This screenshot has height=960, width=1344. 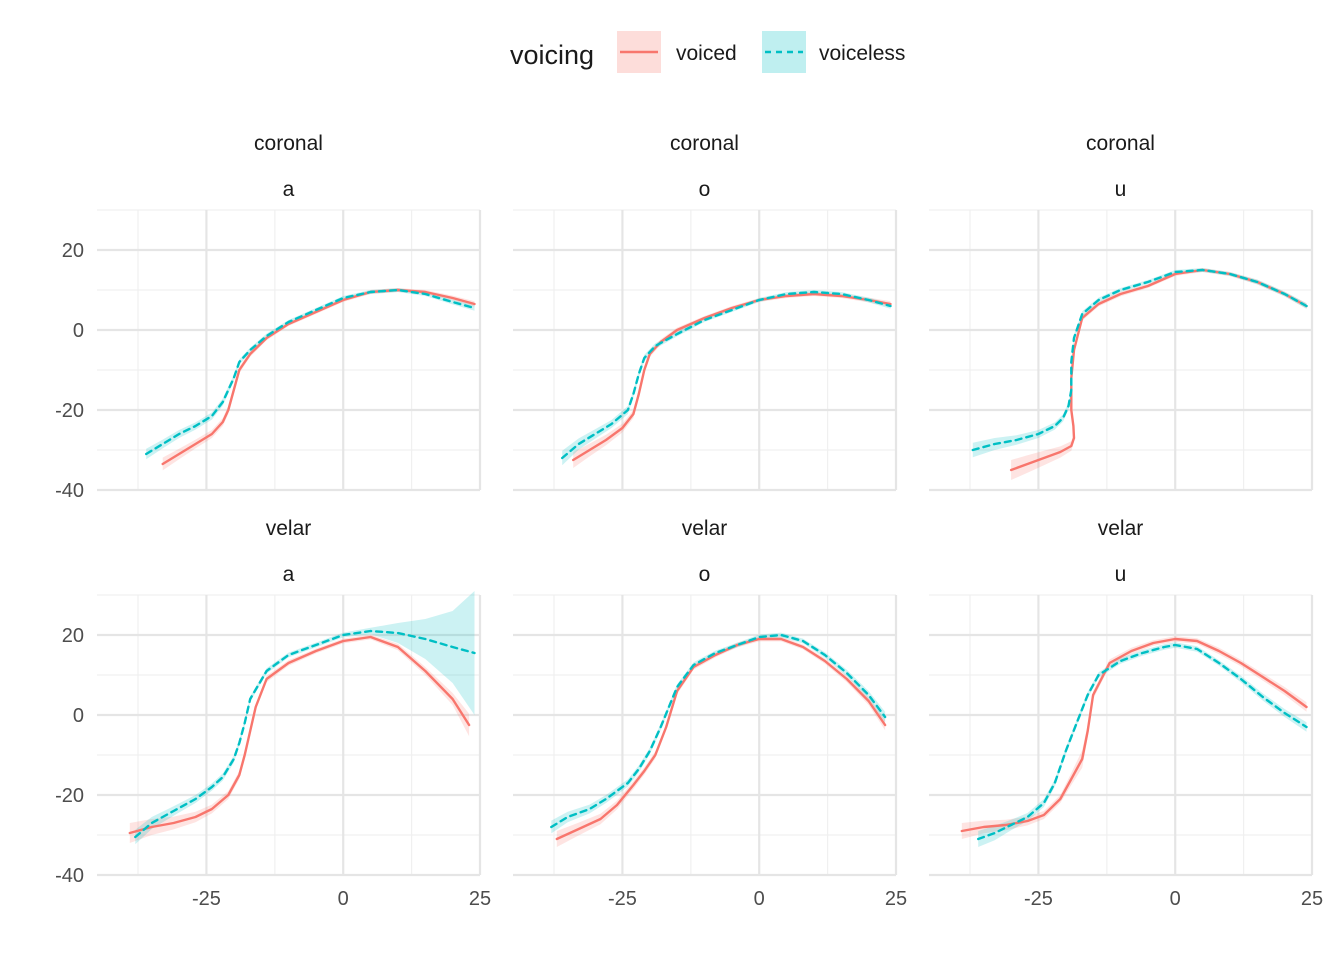 I want to click on panel-velar-a: velar a, so click(x=289, y=697).